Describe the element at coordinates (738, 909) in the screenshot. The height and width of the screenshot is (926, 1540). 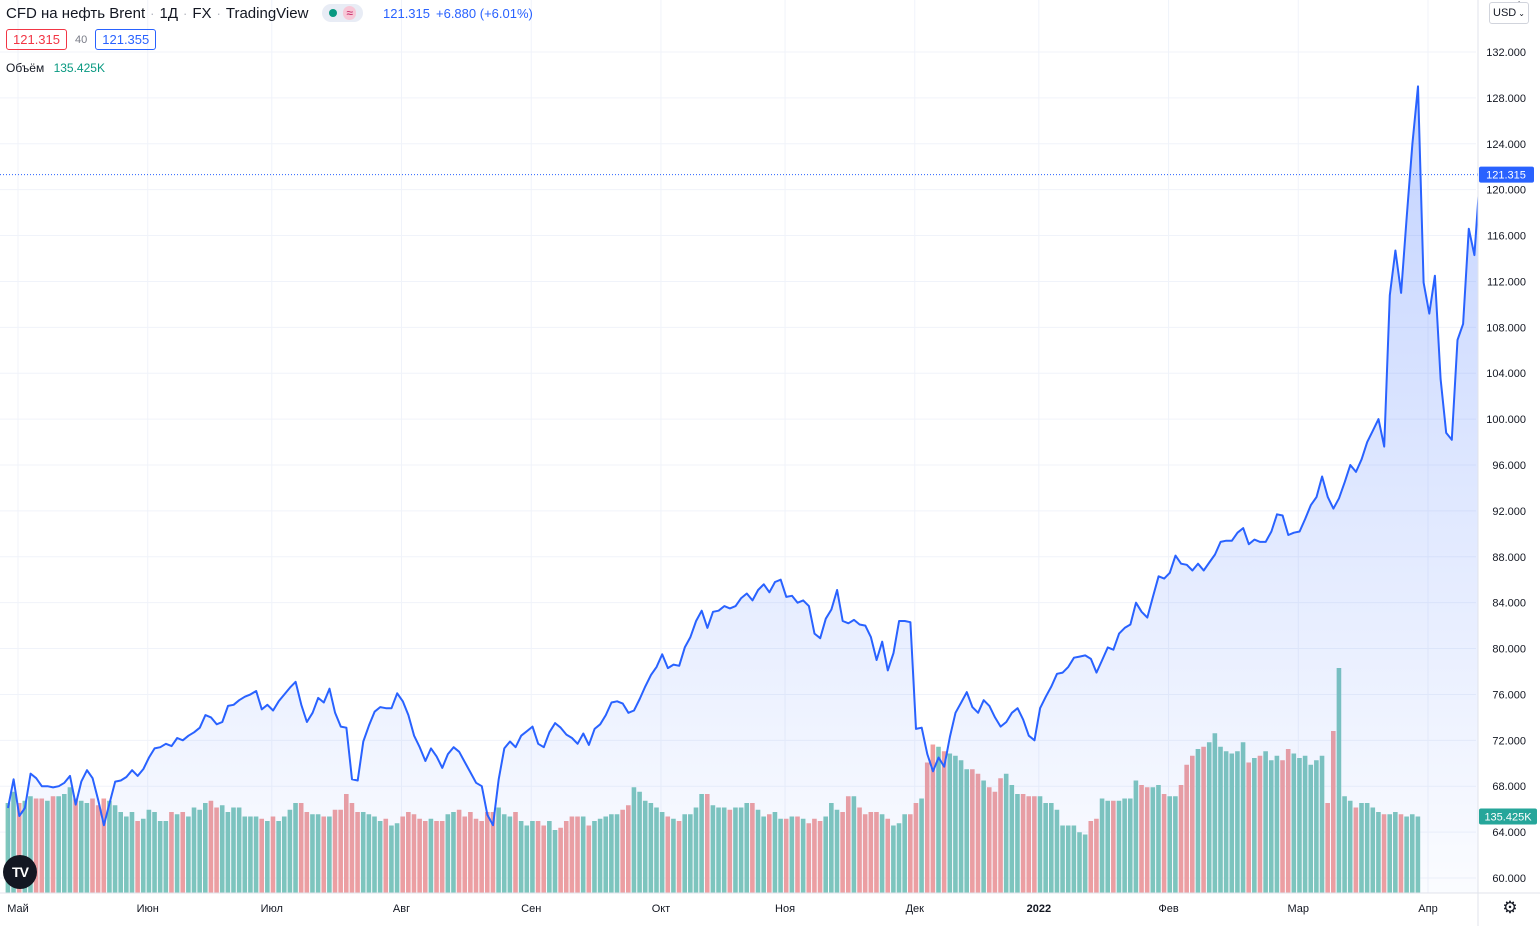
I see `time-axis-bg` at that location.